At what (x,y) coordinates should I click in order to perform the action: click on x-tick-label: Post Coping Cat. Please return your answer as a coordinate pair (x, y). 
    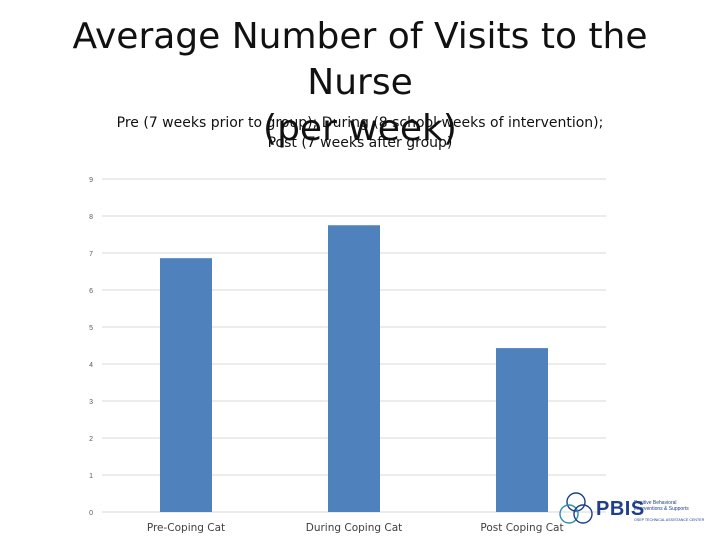
    Looking at the image, I should click on (521, 528).